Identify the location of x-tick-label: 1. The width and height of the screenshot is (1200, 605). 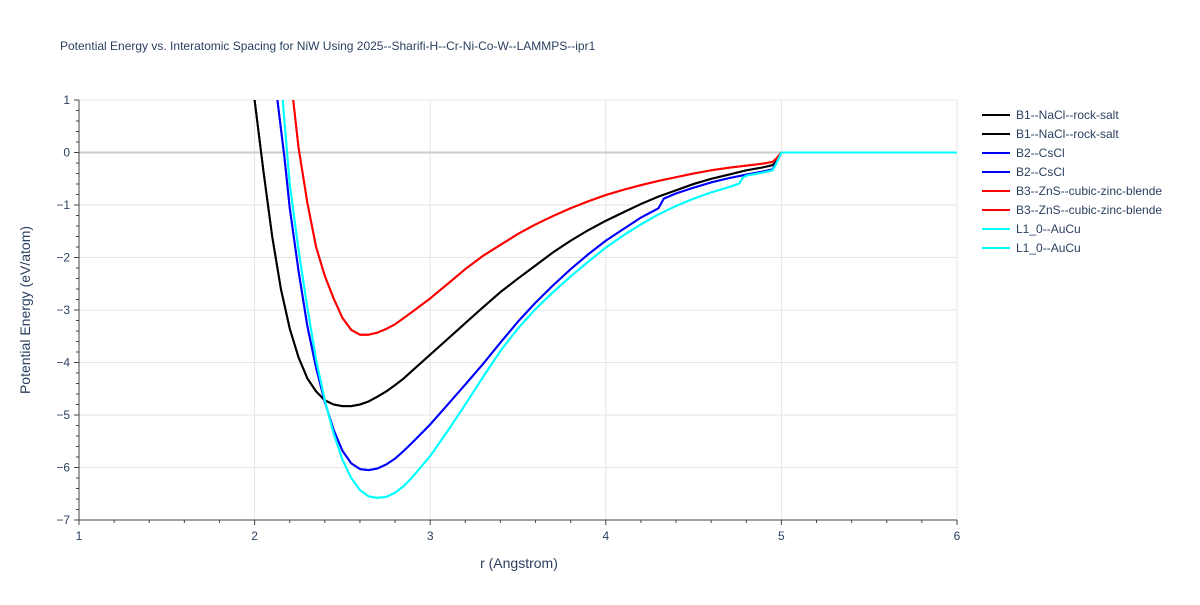
(79, 536).